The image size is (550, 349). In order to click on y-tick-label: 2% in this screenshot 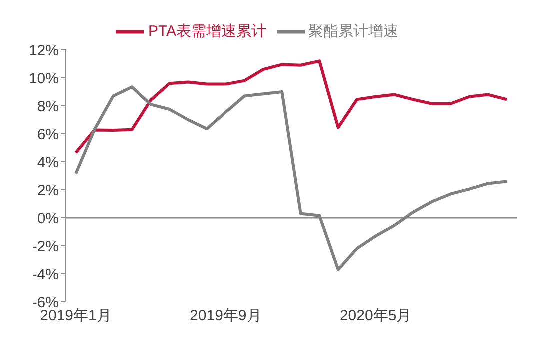, I will do `click(48, 191)`.